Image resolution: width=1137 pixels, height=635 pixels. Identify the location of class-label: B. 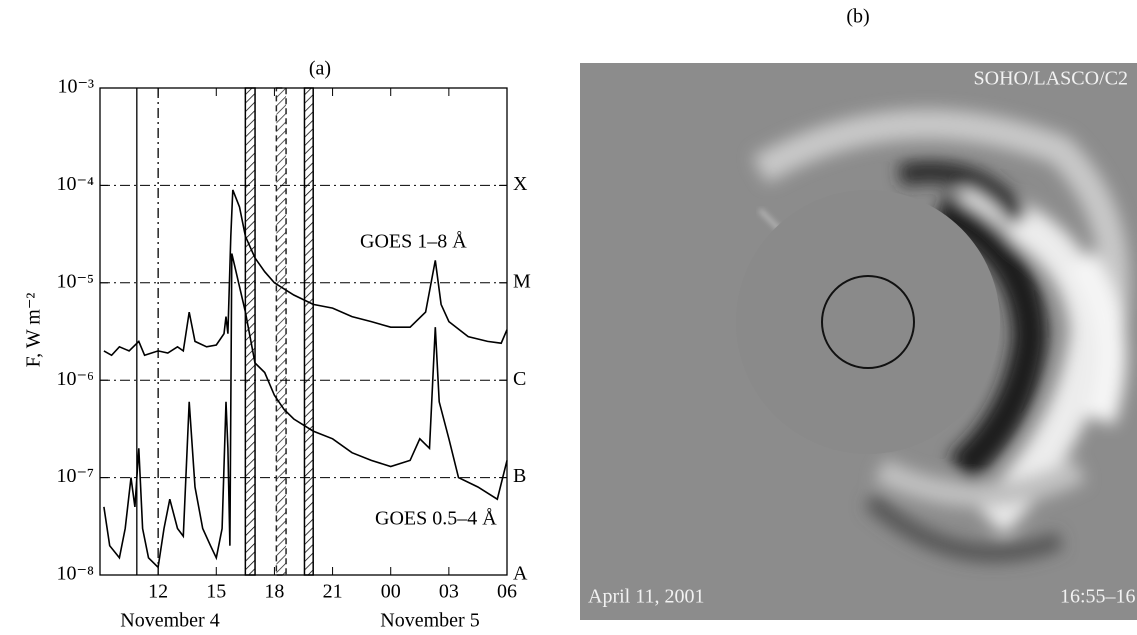
(519, 476).